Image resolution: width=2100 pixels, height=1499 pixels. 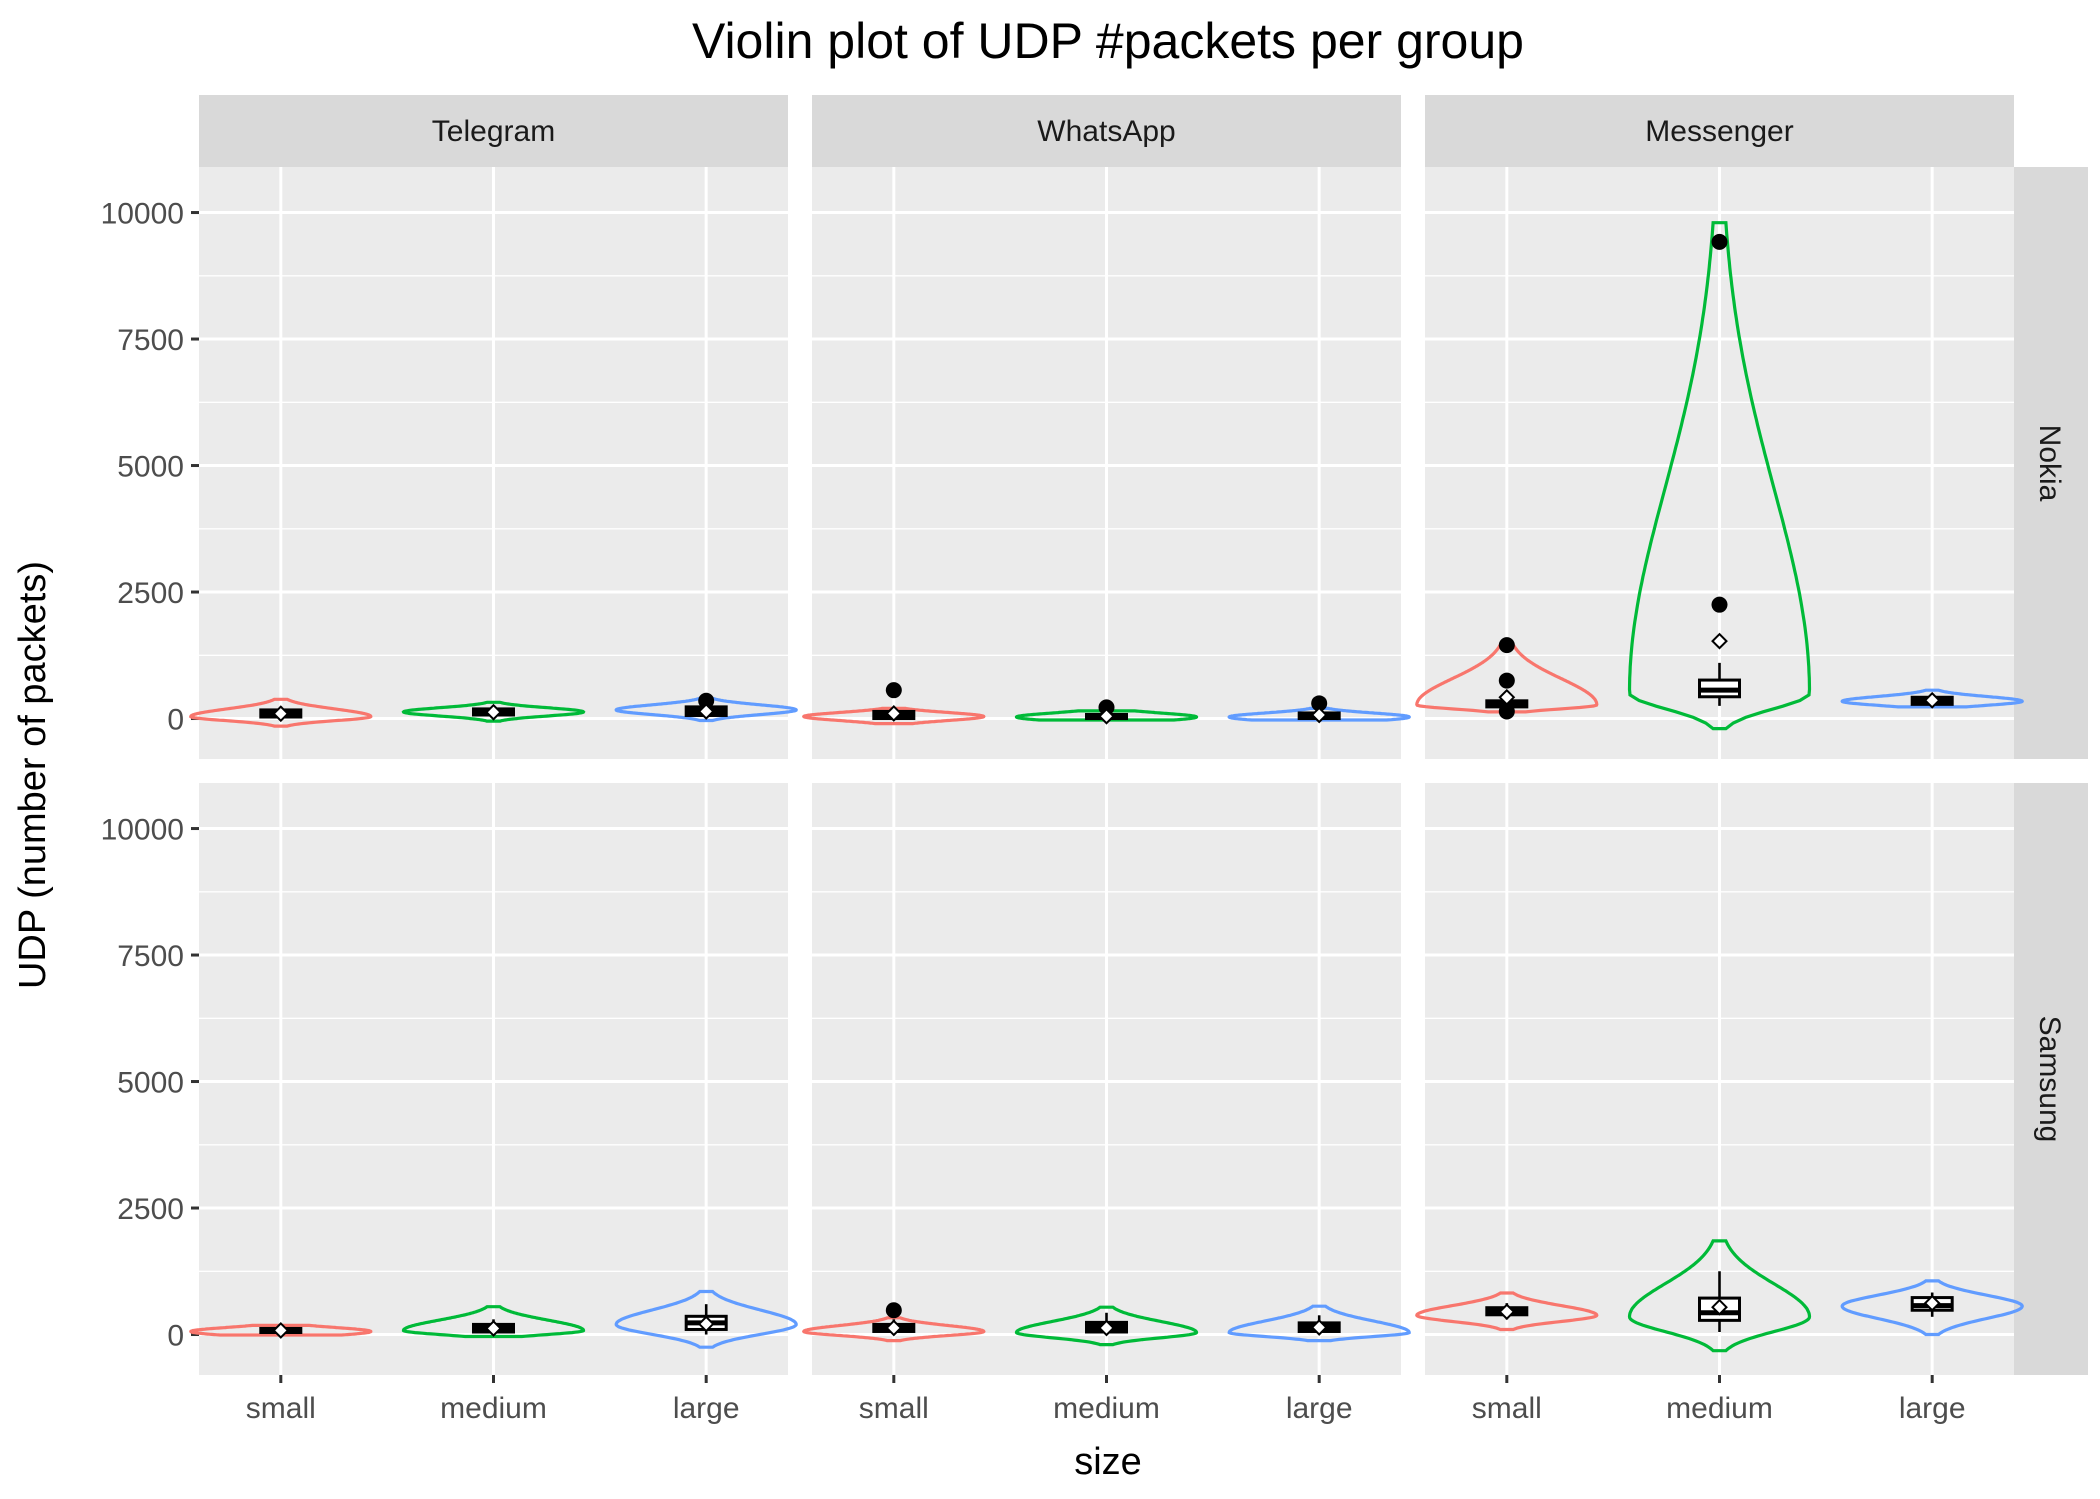 I want to click on facet-label-whatsapp: WhatsApp, so click(x=1106, y=131).